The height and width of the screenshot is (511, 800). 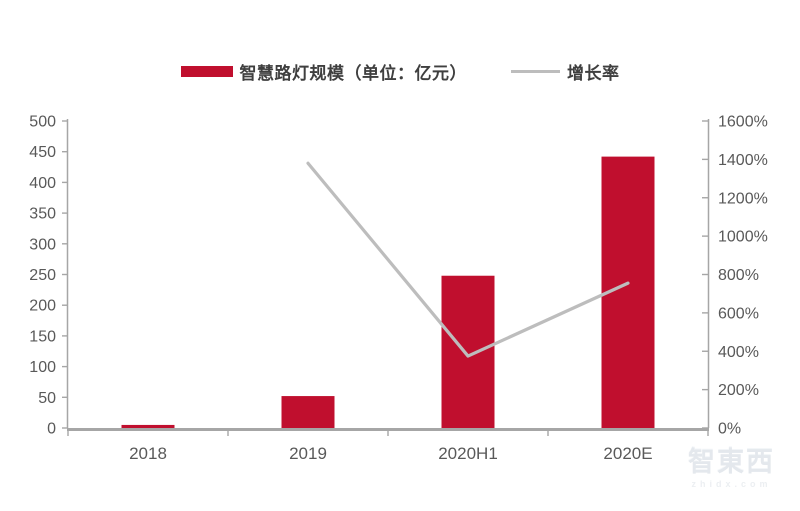 What do you see at coordinates (738, 390) in the screenshot?
I see `right-axis-tick-label: 200%` at bounding box center [738, 390].